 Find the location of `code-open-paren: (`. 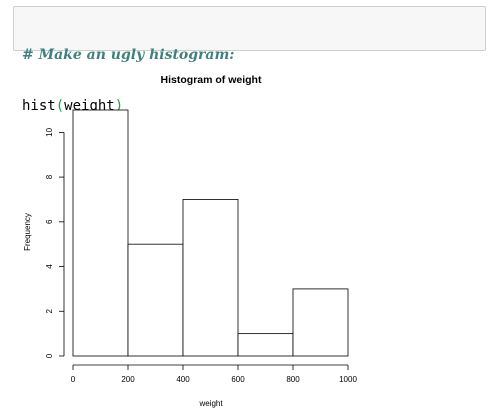

code-open-paren: ( is located at coordinates (60, 106).